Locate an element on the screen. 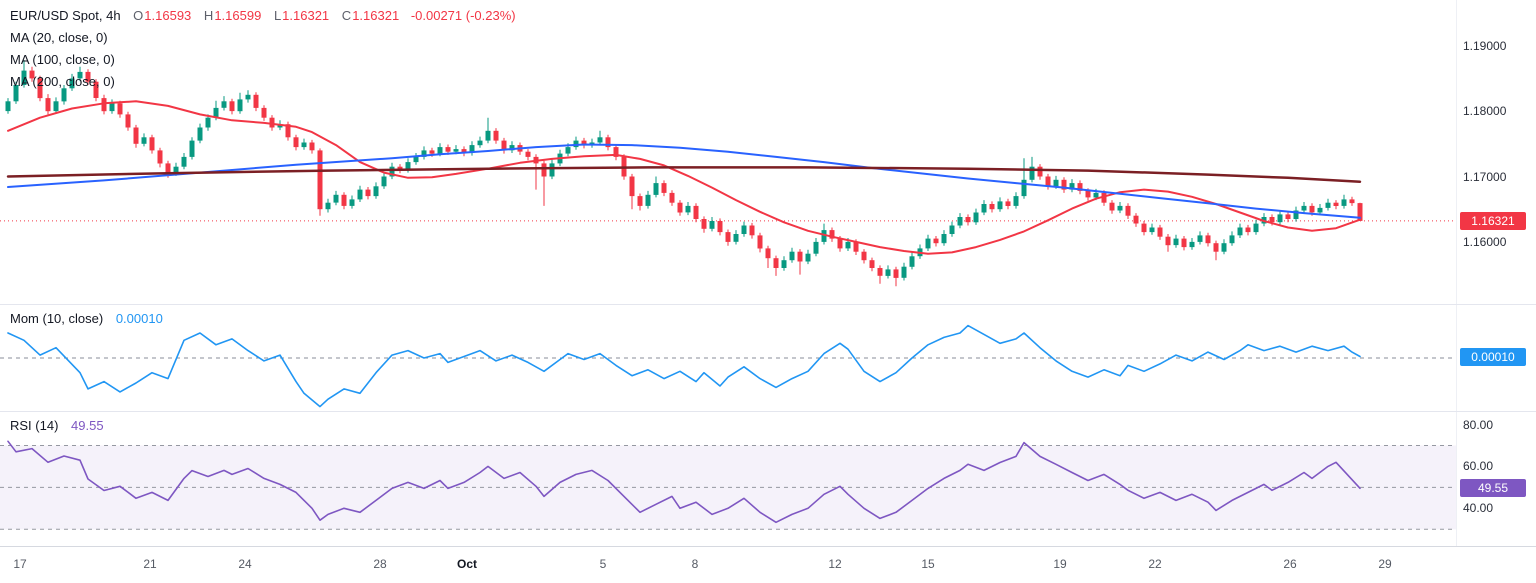 This screenshot has height=583, width=1536. time-axis-label: Oct is located at coordinates (467, 564).